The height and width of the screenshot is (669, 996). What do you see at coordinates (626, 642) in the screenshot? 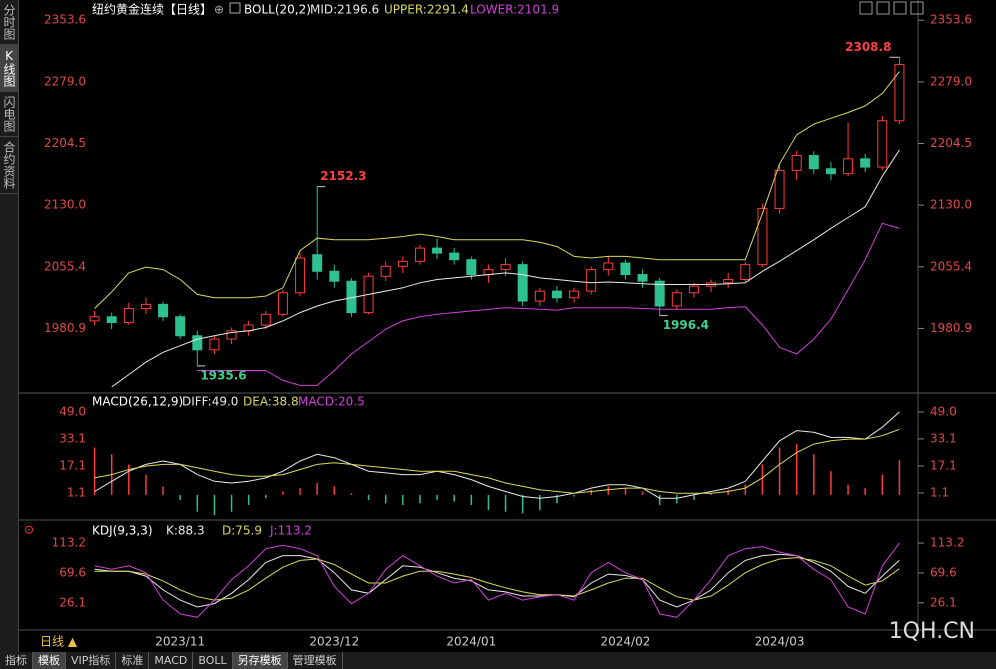
I see `x-tick-label: 2024/02` at bounding box center [626, 642].